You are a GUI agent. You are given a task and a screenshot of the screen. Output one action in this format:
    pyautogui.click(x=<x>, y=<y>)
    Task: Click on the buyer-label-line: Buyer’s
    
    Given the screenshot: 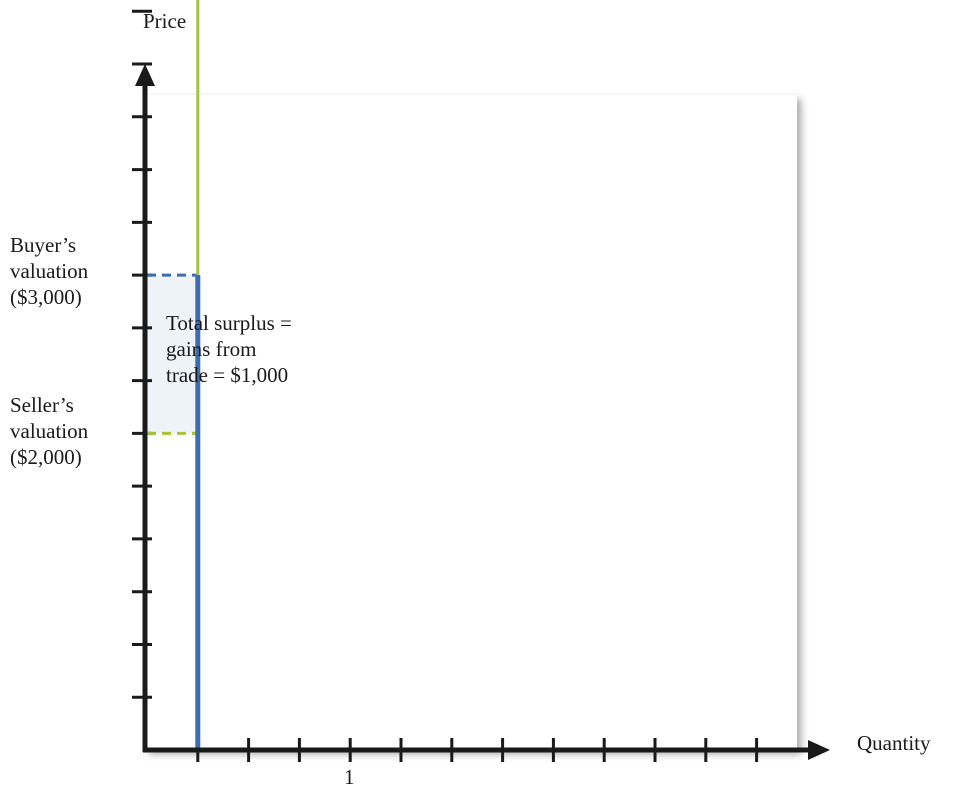 What is the action you would take?
    pyautogui.click(x=43, y=245)
    